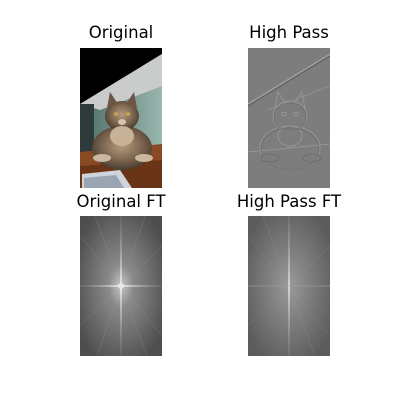 The height and width of the screenshot is (400, 400). I want to click on high-pass-image, so click(289, 118).